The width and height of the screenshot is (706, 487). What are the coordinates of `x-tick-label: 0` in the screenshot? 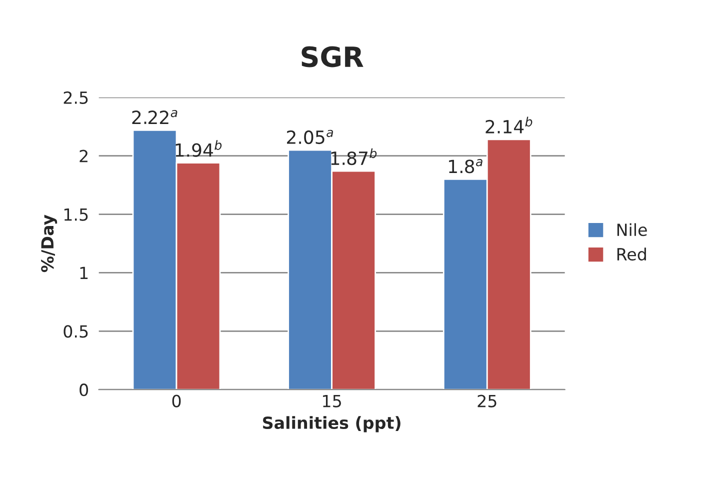 It's located at (176, 401).